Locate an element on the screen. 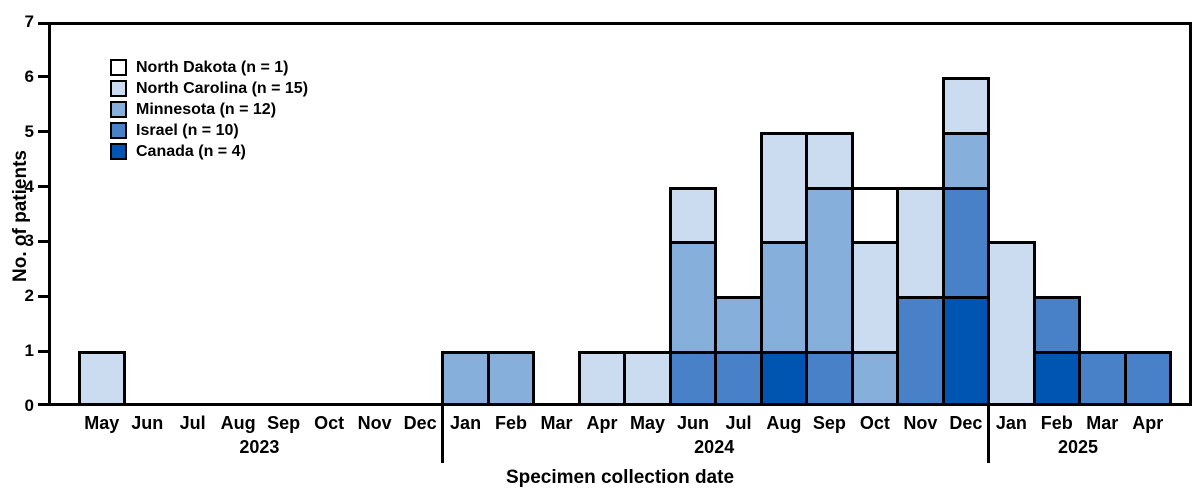 The image size is (1200, 497). legend-label: North Dakota (n = 1) is located at coordinates (212, 67).